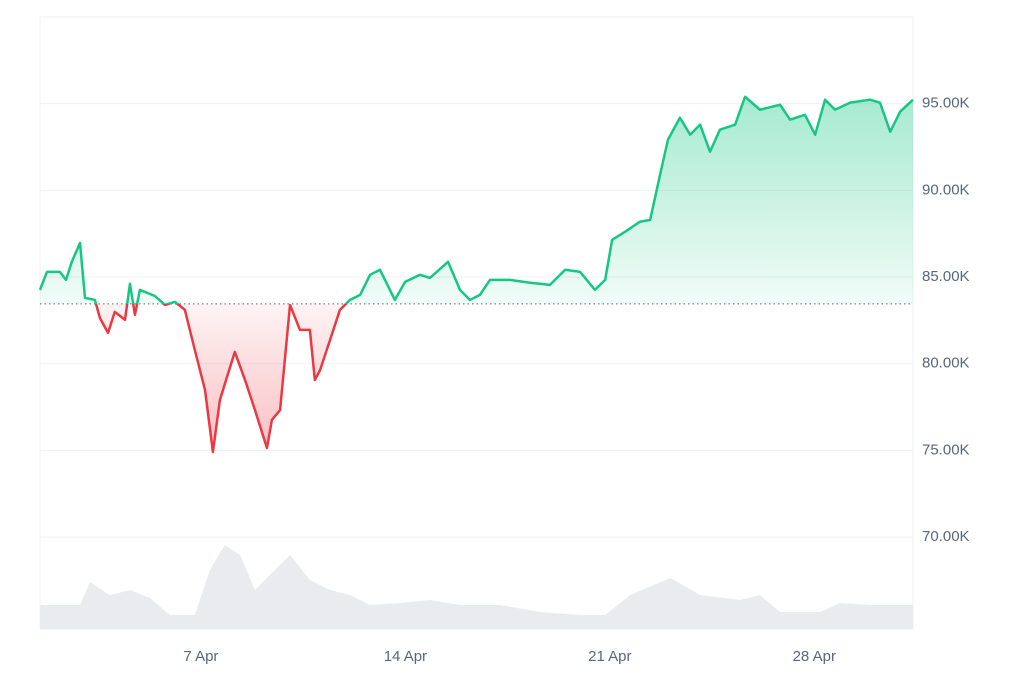 The width and height of the screenshot is (1024, 683). I want to click on y-tick-label: 85.00K, so click(946, 276).